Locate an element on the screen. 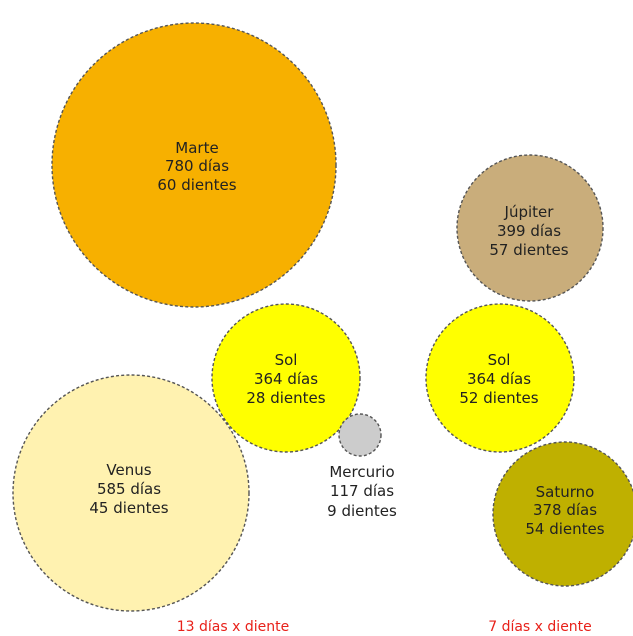 The width and height of the screenshot is (633, 636). jupiter-days: 399 días is located at coordinates (529, 231).